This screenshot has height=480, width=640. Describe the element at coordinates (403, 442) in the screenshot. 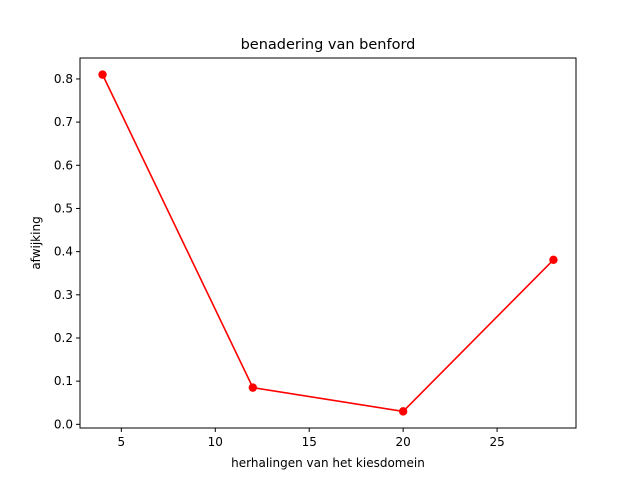

I see `x-tick-label: 20` at that location.